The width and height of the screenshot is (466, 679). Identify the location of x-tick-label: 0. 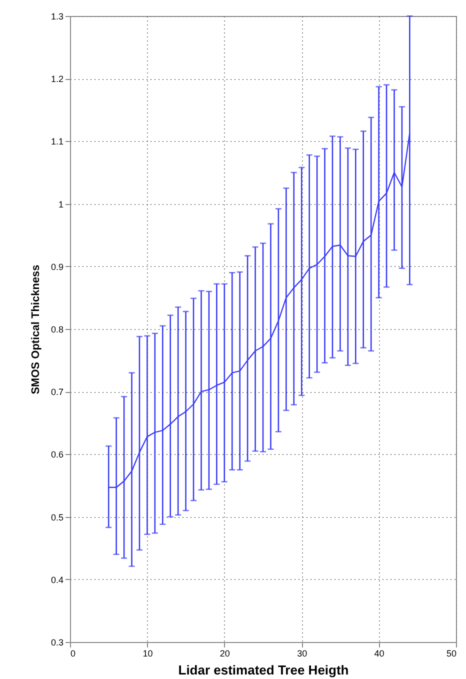
(73, 653).